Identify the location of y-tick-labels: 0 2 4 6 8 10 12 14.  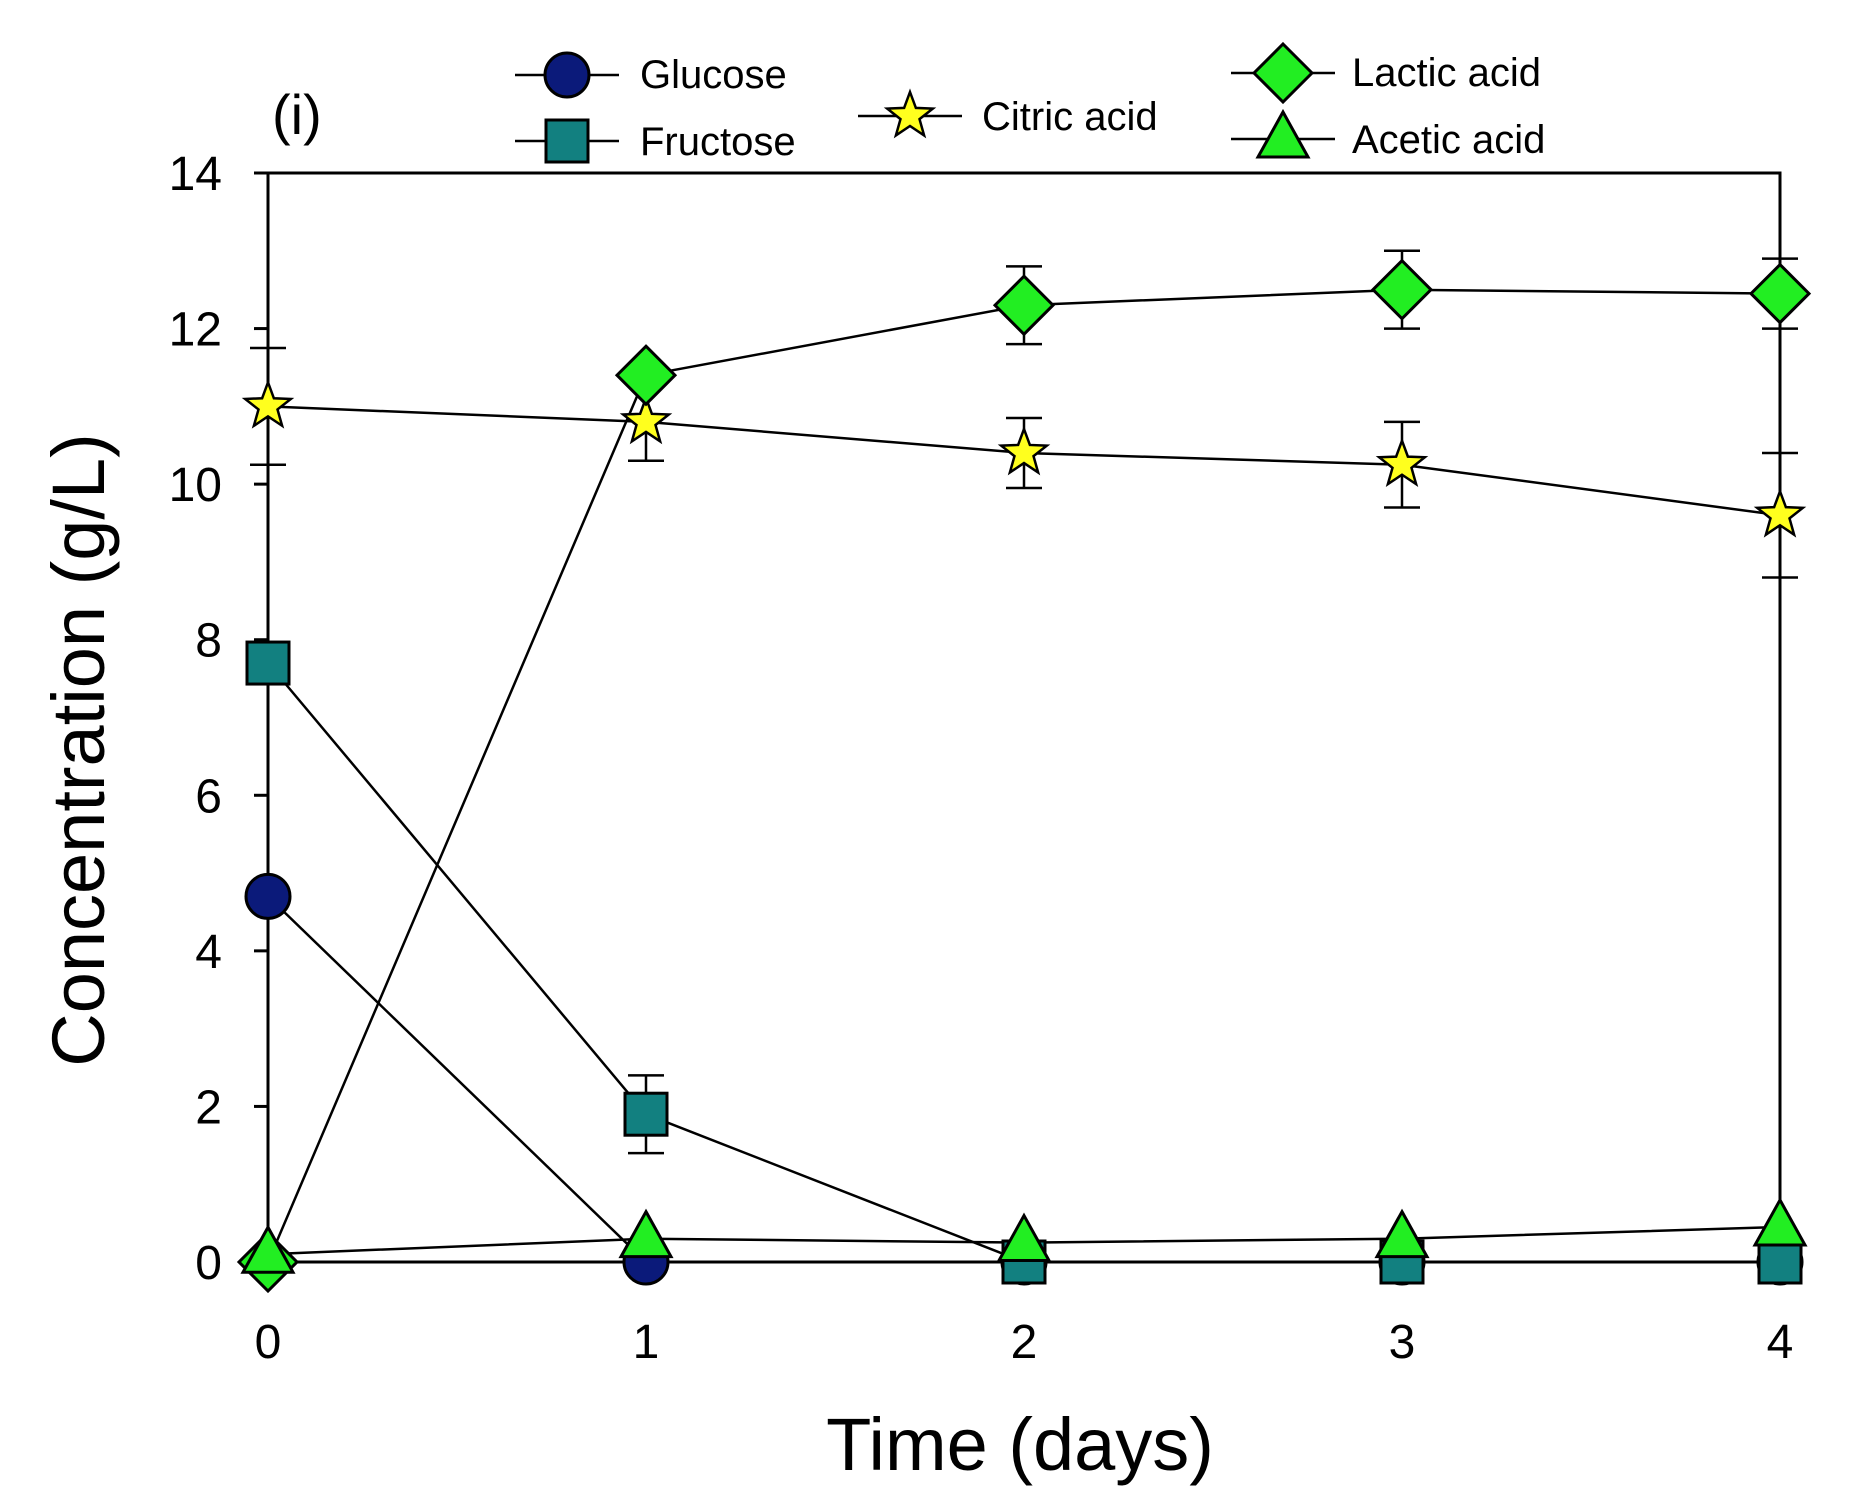
(195, 719).